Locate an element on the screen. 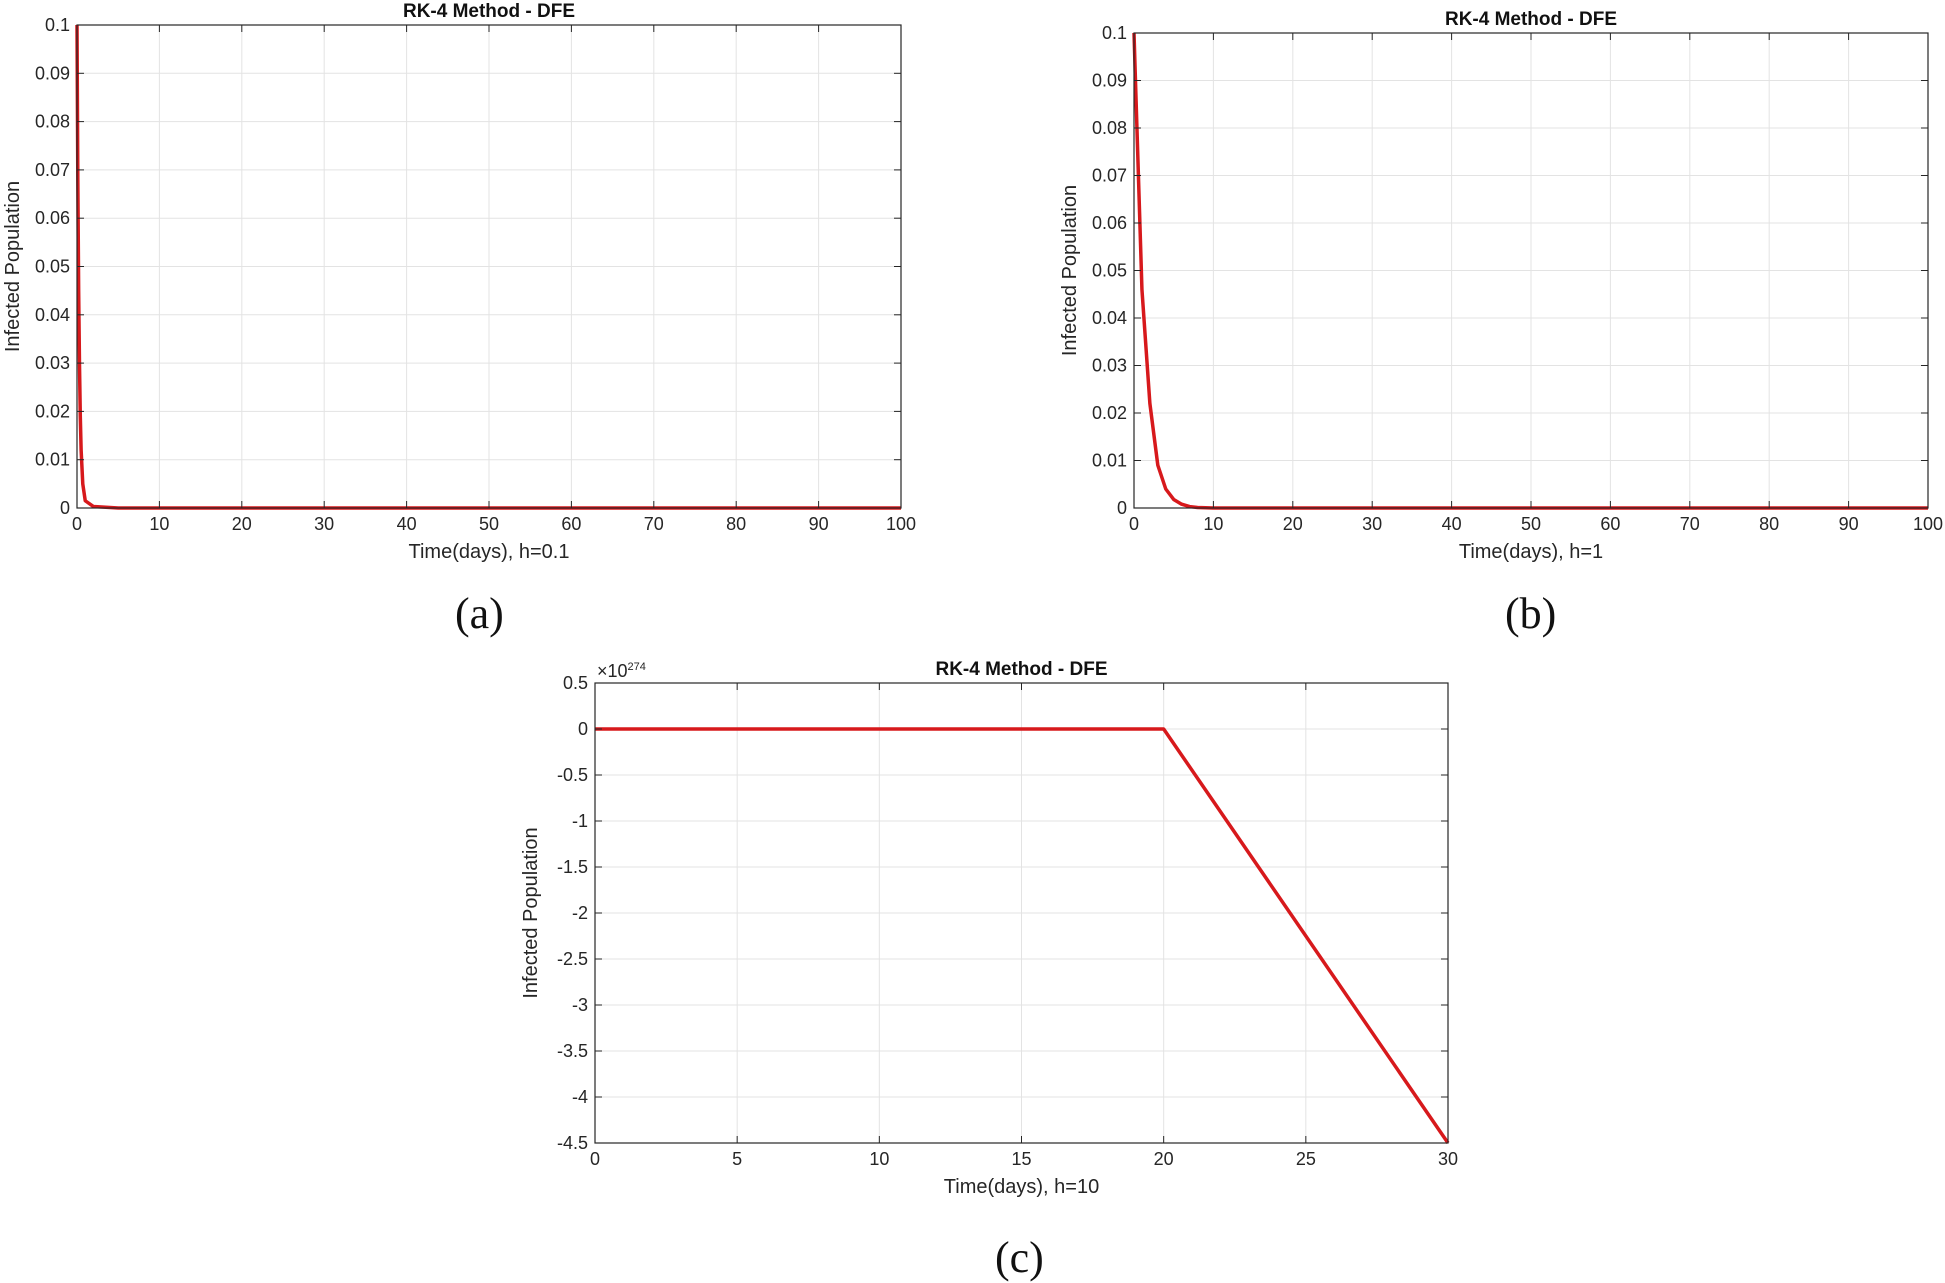 The width and height of the screenshot is (1945, 1283). x-tick-label: 15 is located at coordinates (1021, 1159).